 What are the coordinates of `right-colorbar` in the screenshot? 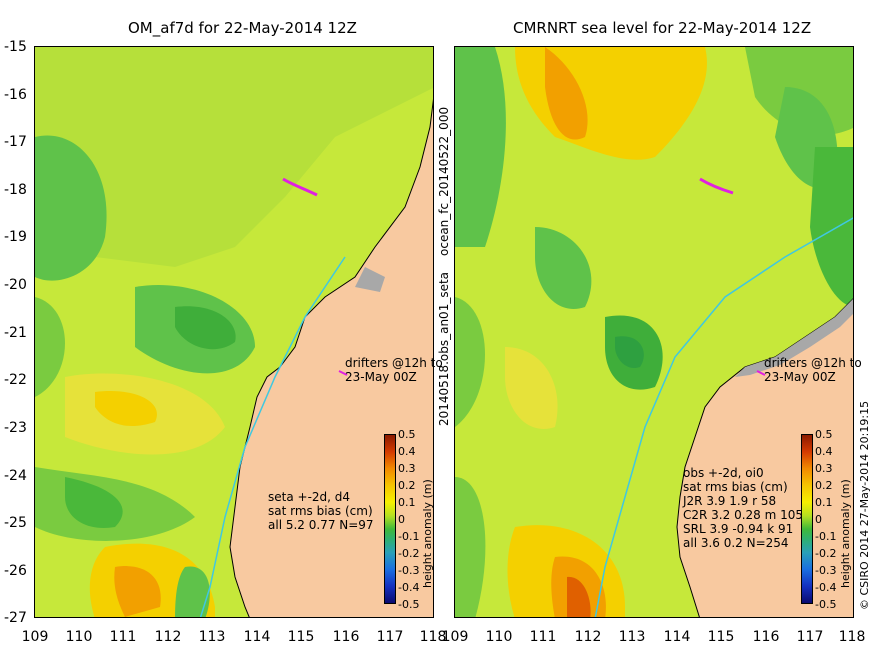 It's located at (807, 519).